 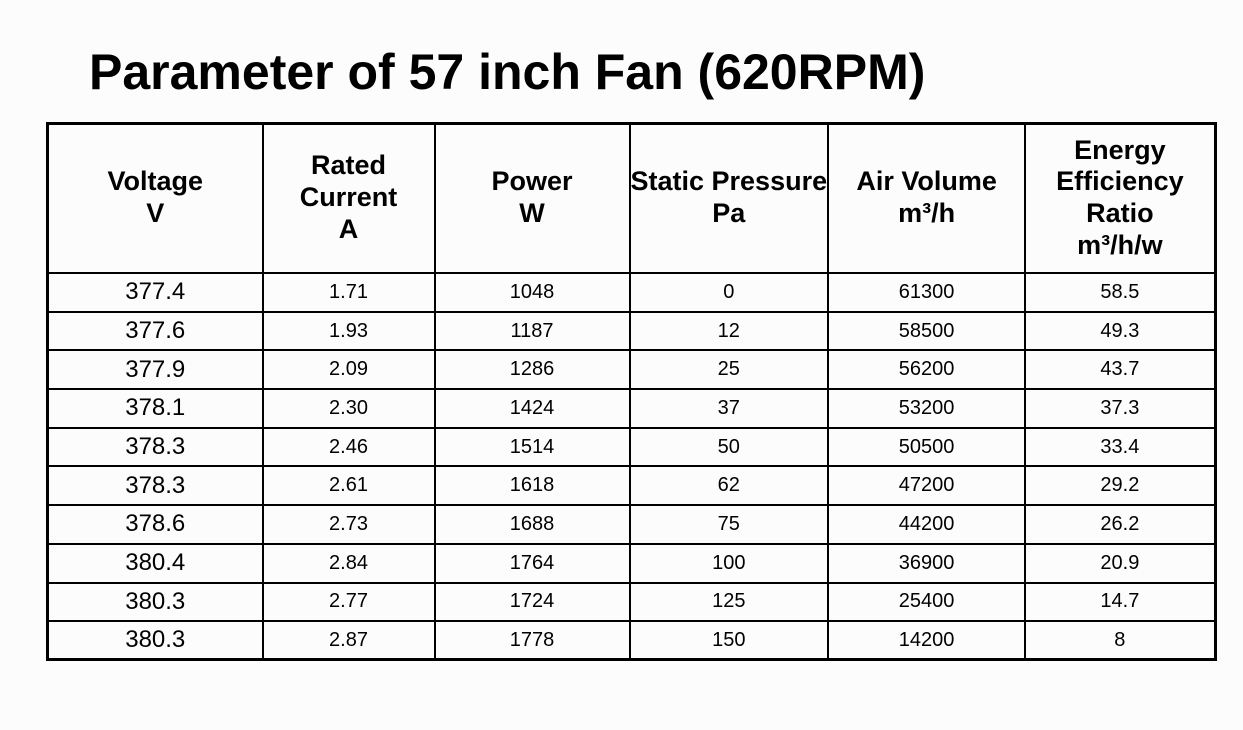 What do you see at coordinates (155, 524) in the screenshot?
I see `cell-voltage: 378.6` at bounding box center [155, 524].